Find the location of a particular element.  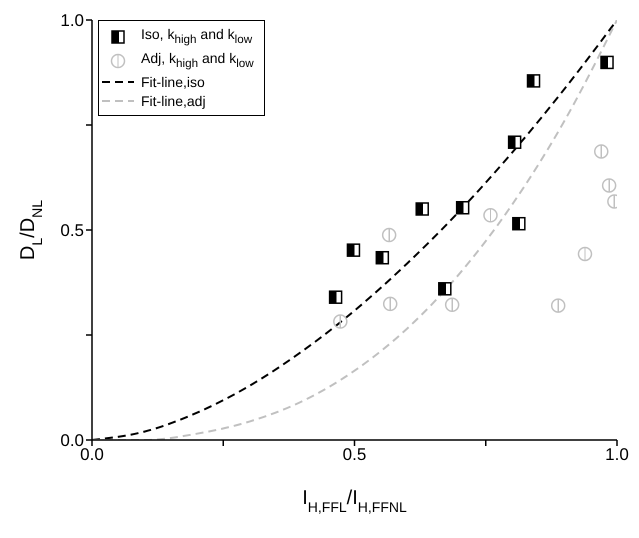

legend-label: Iso, k$_{high}$ and k$_{low}$ is located at coordinates (196, 36).